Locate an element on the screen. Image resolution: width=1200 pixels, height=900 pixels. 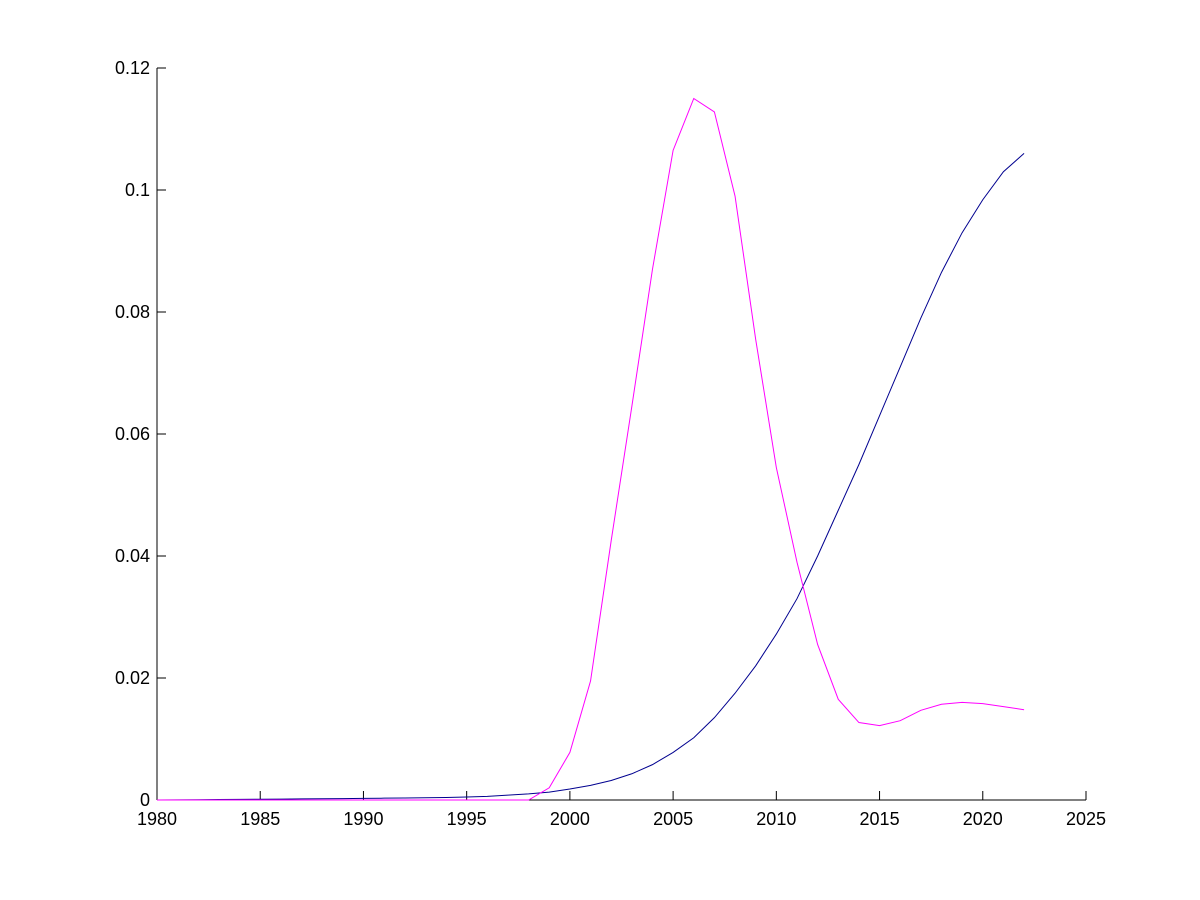
x-tick-label: 2020 is located at coordinates (983, 819).